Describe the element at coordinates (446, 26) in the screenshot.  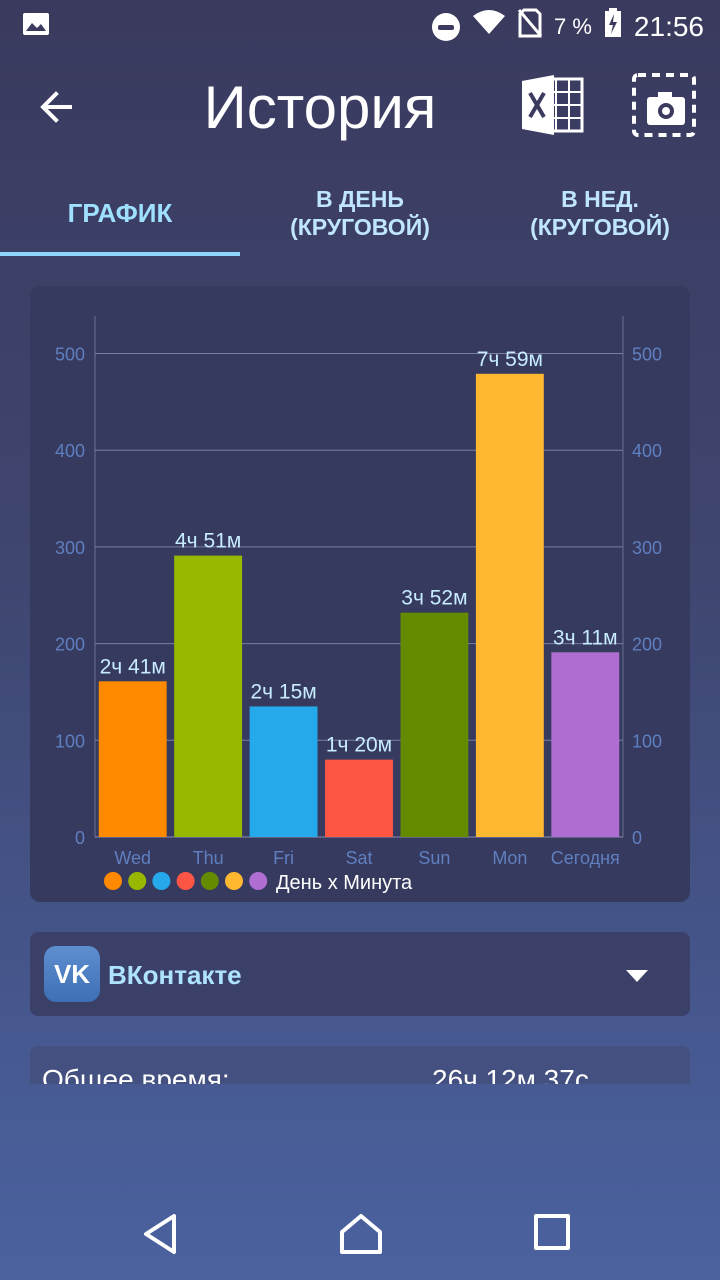
I see `do-not-disturb-icon` at that location.